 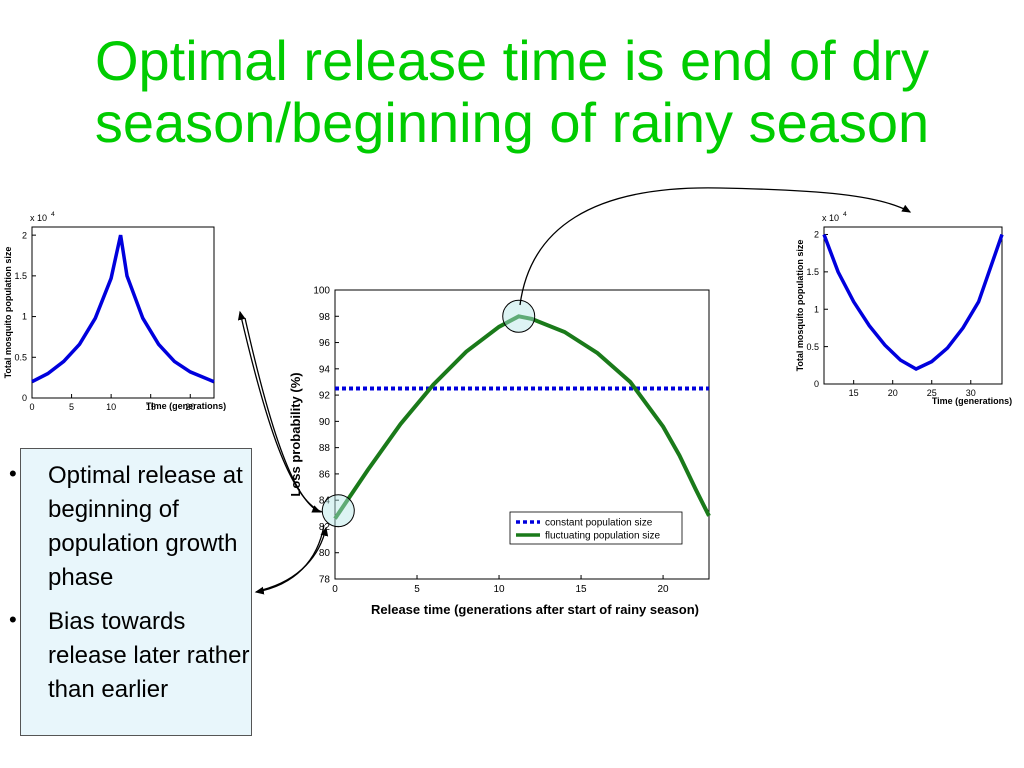 What do you see at coordinates (325, 474) in the screenshot?
I see `y-tick-label: 86` at bounding box center [325, 474].